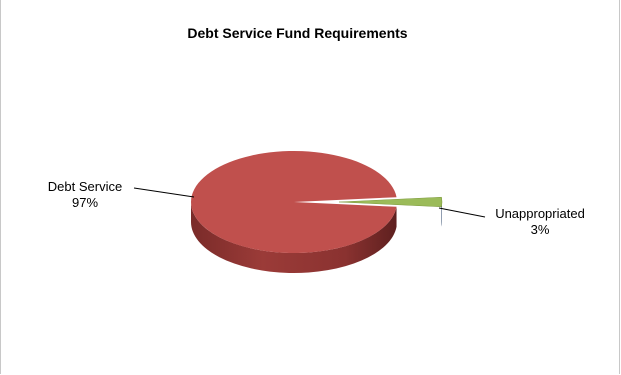 The height and width of the screenshot is (375, 621). What do you see at coordinates (462, 212) in the screenshot?
I see `leader-line-unappropriated` at bounding box center [462, 212].